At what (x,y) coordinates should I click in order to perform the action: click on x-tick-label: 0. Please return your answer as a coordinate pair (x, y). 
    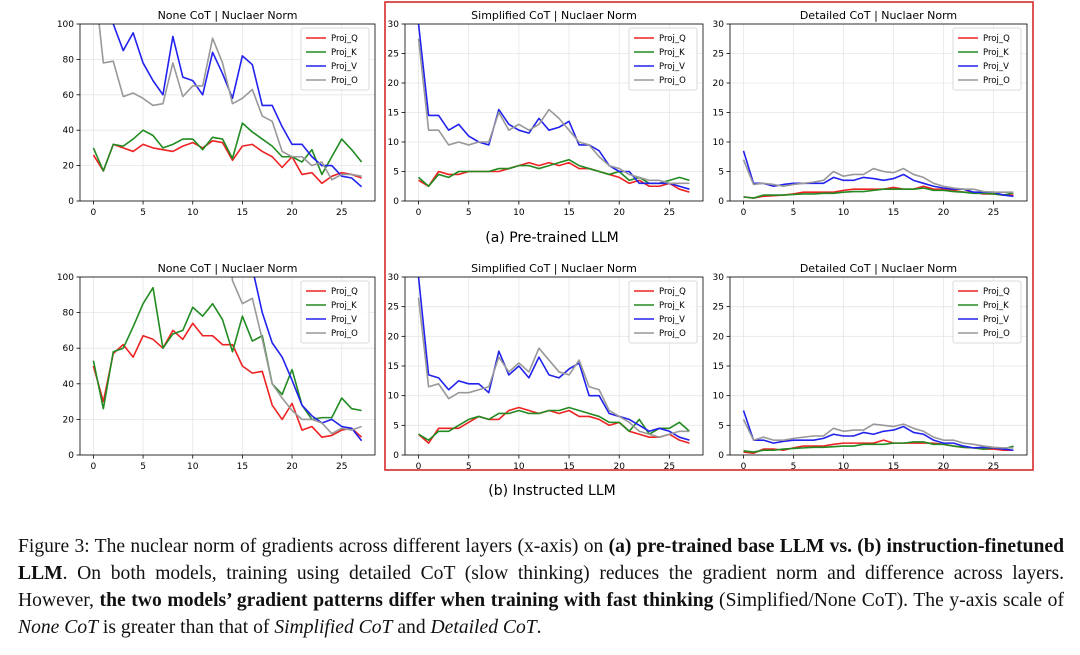
    Looking at the image, I should click on (419, 467).